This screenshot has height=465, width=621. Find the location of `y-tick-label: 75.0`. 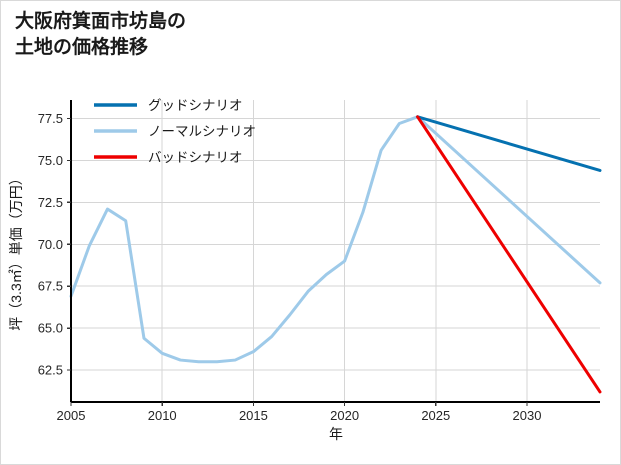

y-tick-label: 75.0 is located at coordinates (50, 160).